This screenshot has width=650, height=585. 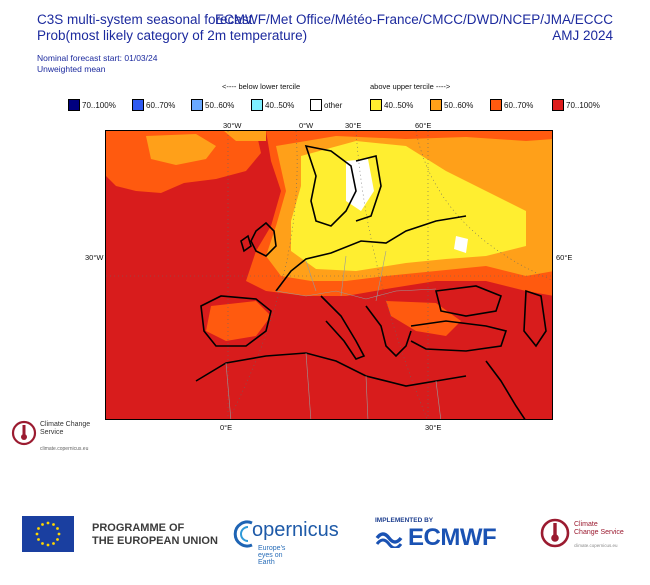 I want to click on legend-item: other, so click(x=326, y=105).